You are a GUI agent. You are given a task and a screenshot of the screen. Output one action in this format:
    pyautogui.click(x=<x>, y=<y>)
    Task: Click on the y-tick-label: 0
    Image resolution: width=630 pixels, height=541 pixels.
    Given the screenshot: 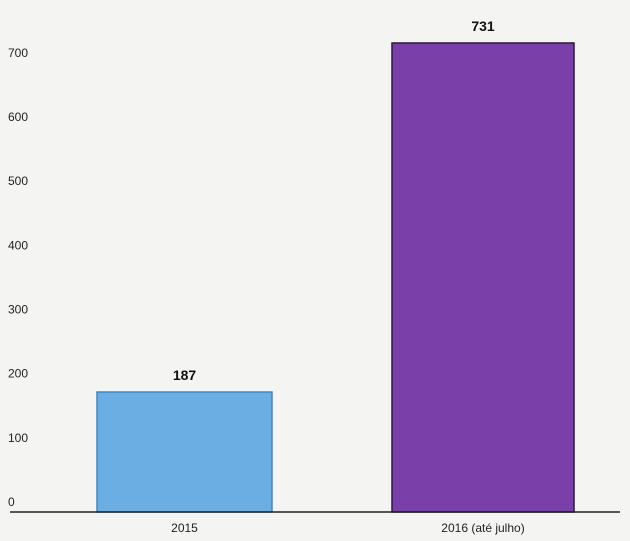 What is the action you would take?
    pyautogui.click(x=11, y=502)
    